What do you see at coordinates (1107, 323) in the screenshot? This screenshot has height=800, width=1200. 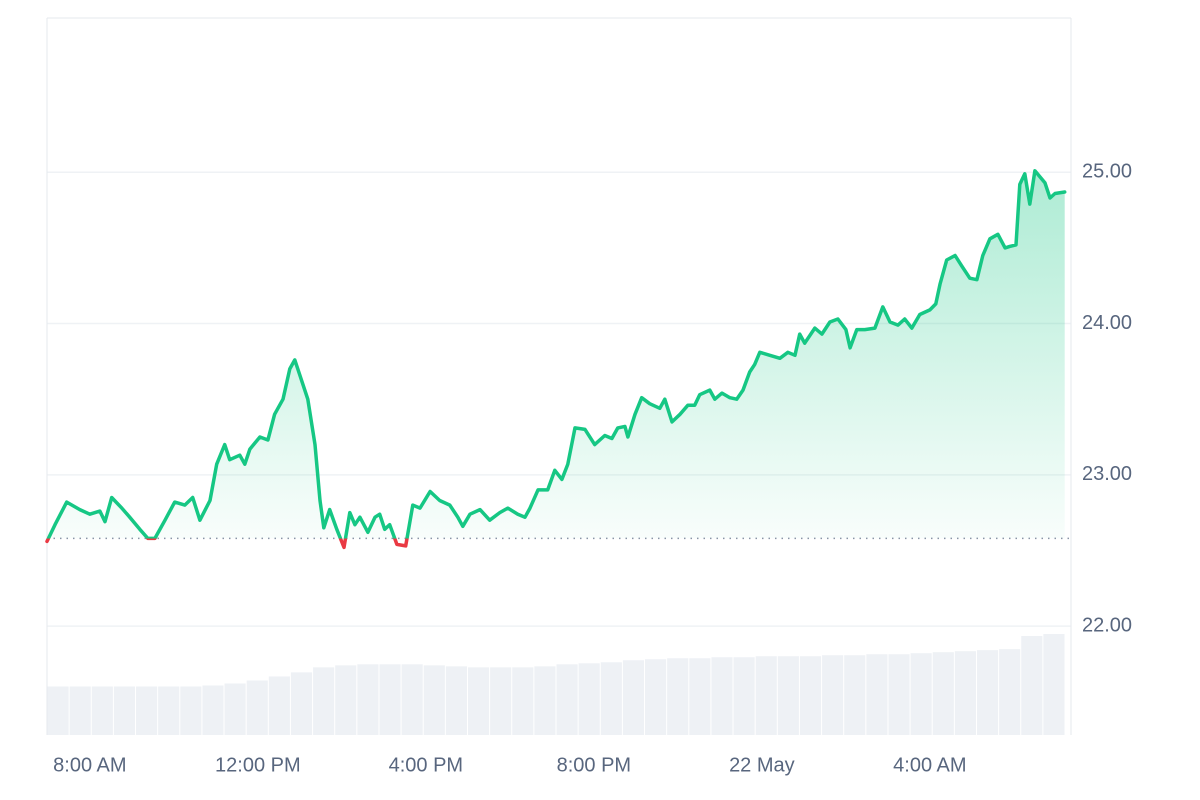 I see `y-tick-label: 24.00` at bounding box center [1107, 323].